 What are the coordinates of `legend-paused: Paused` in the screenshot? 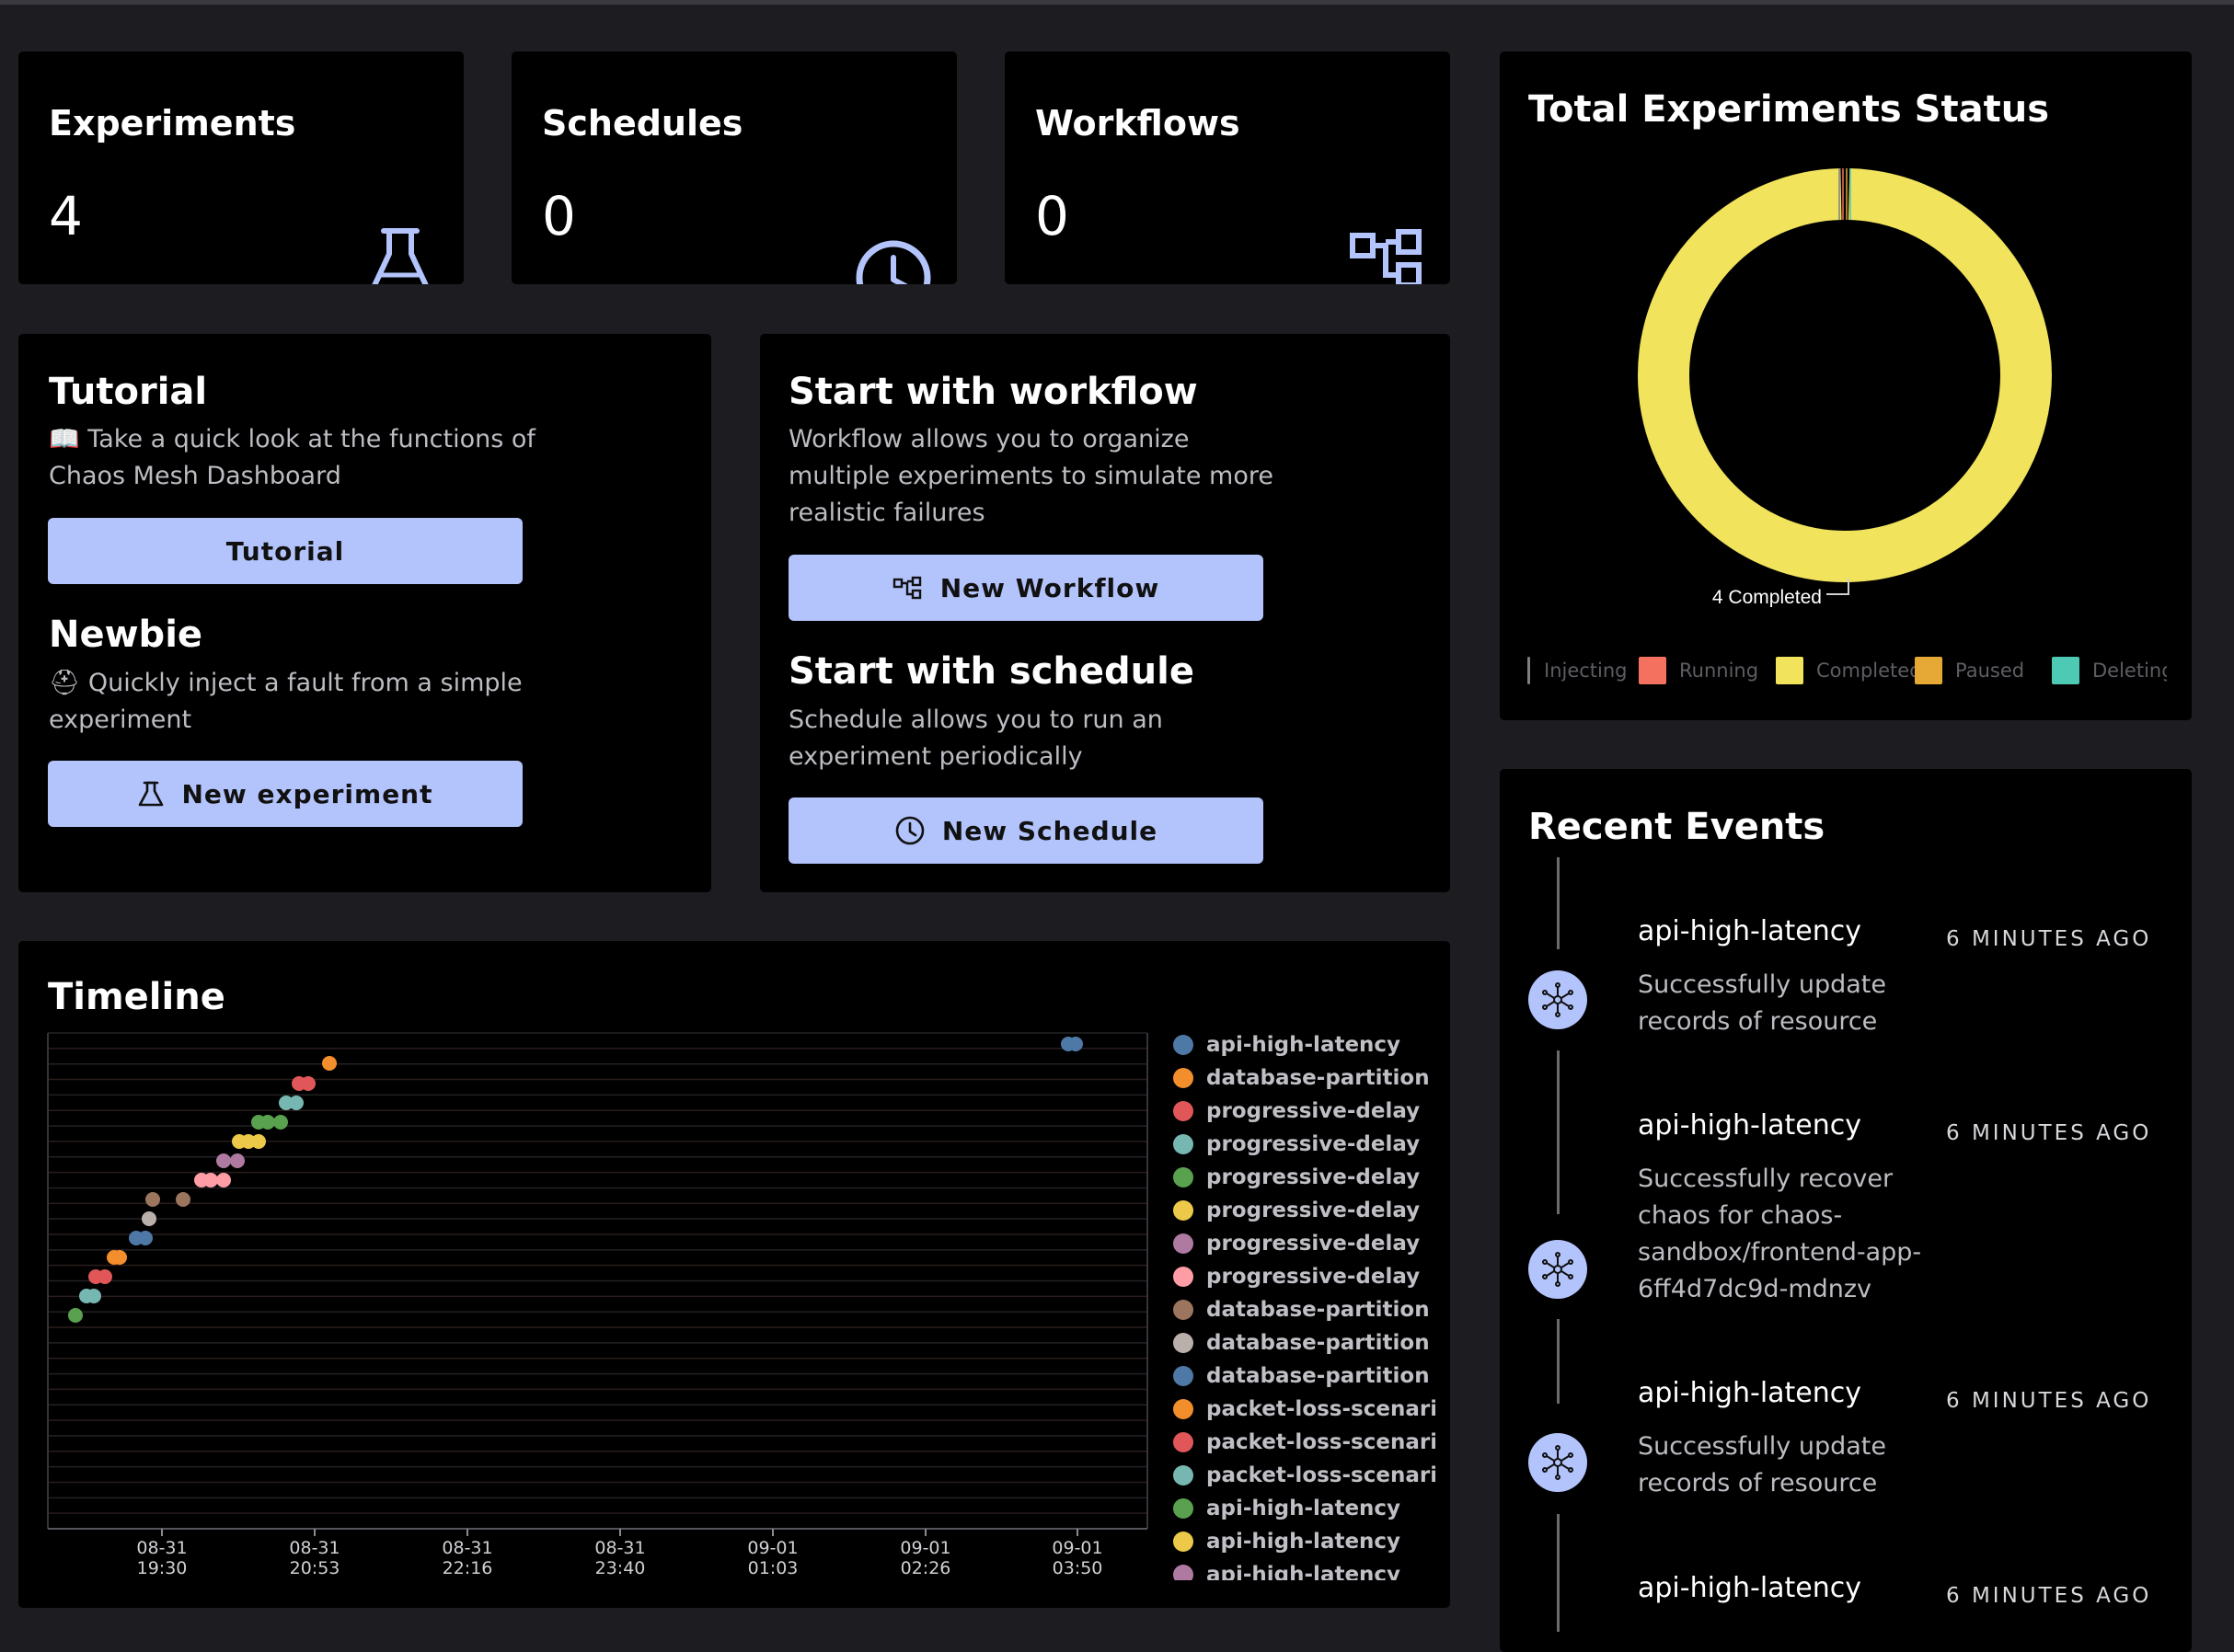 It's located at (1969, 670).